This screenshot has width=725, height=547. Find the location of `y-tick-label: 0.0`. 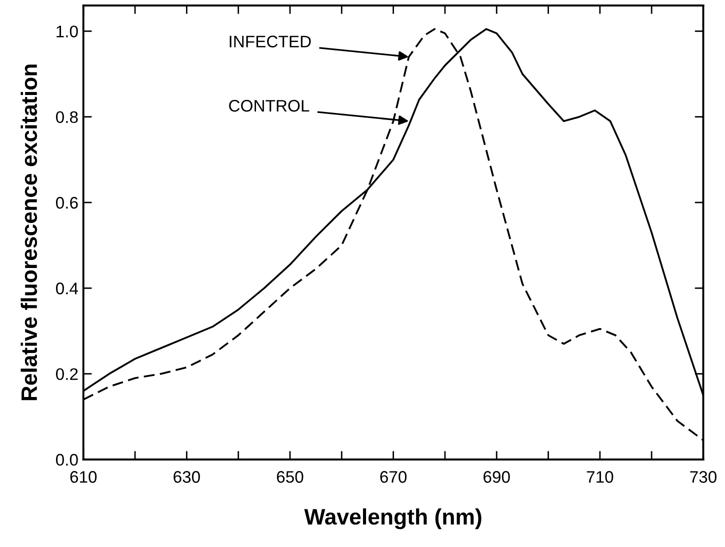

y-tick-label: 0.0 is located at coordinates (67, 460).